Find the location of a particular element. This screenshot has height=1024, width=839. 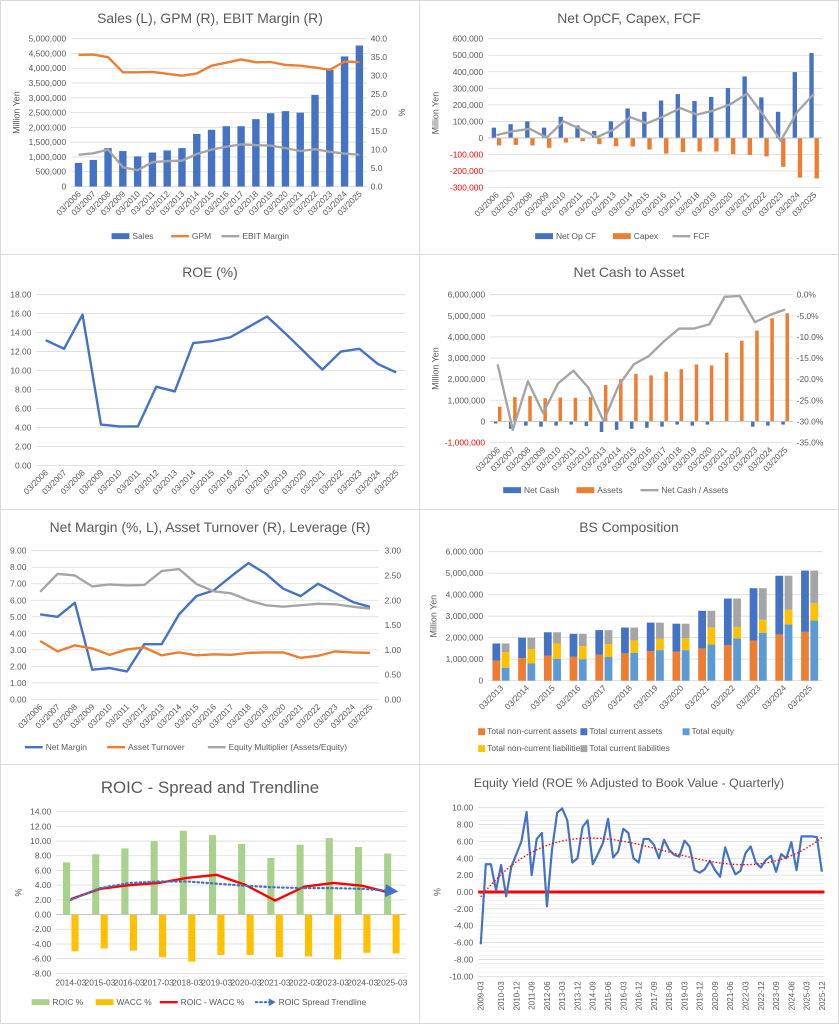

y-left-tick-label: -6.00 is located at coordinates (464, 943).